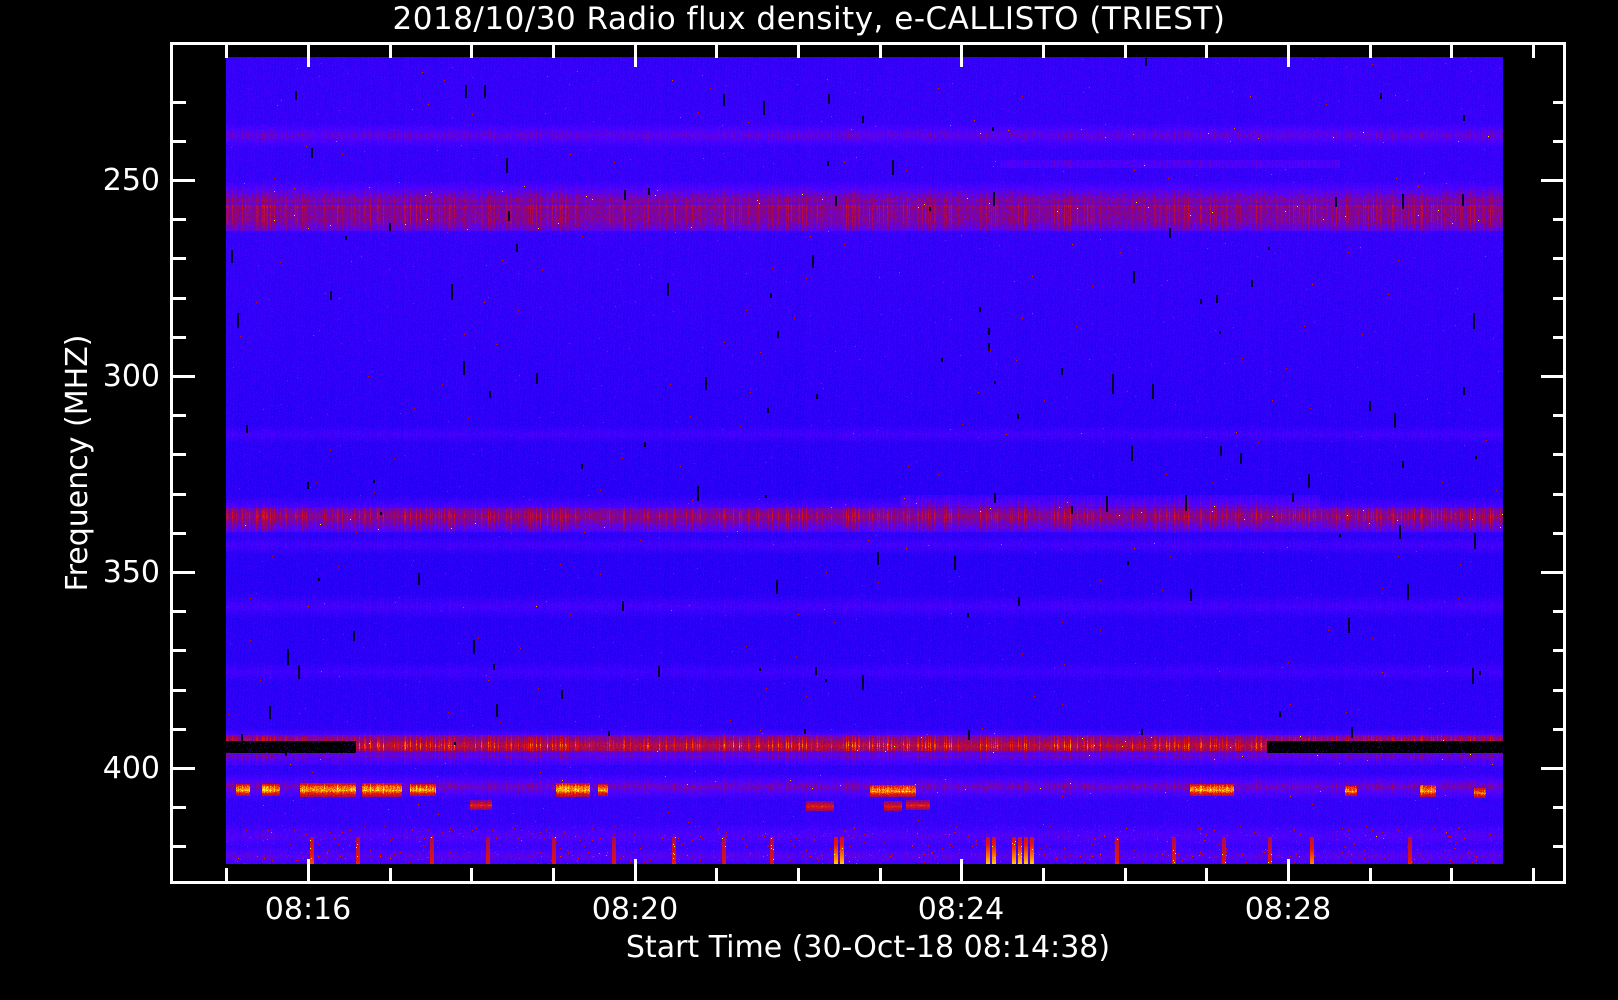 This screenshot has height=1000, width=1618. I want to click on x-tick-31-minor, so click(1533, 874).